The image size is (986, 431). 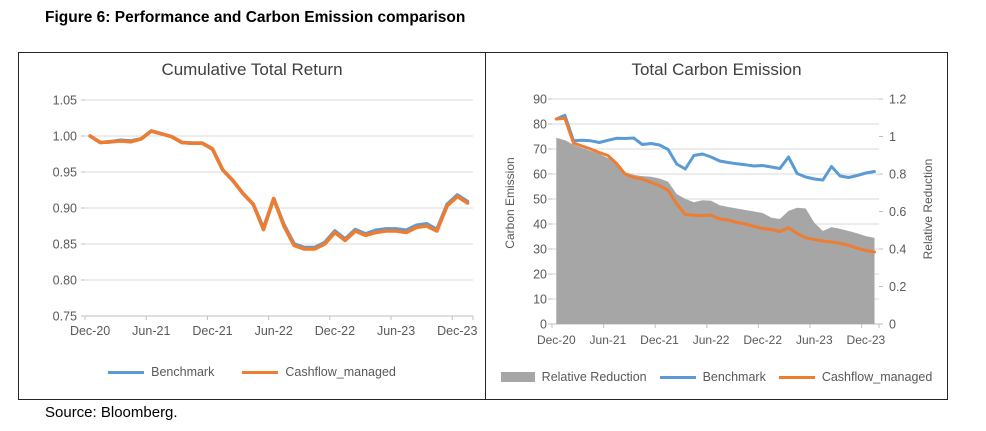 What do you see at coordinates (510, 203) in the screenshot?
I see `left-axis-title-carbon-emission: Carbon Emission` at bounding box center [510, 203].